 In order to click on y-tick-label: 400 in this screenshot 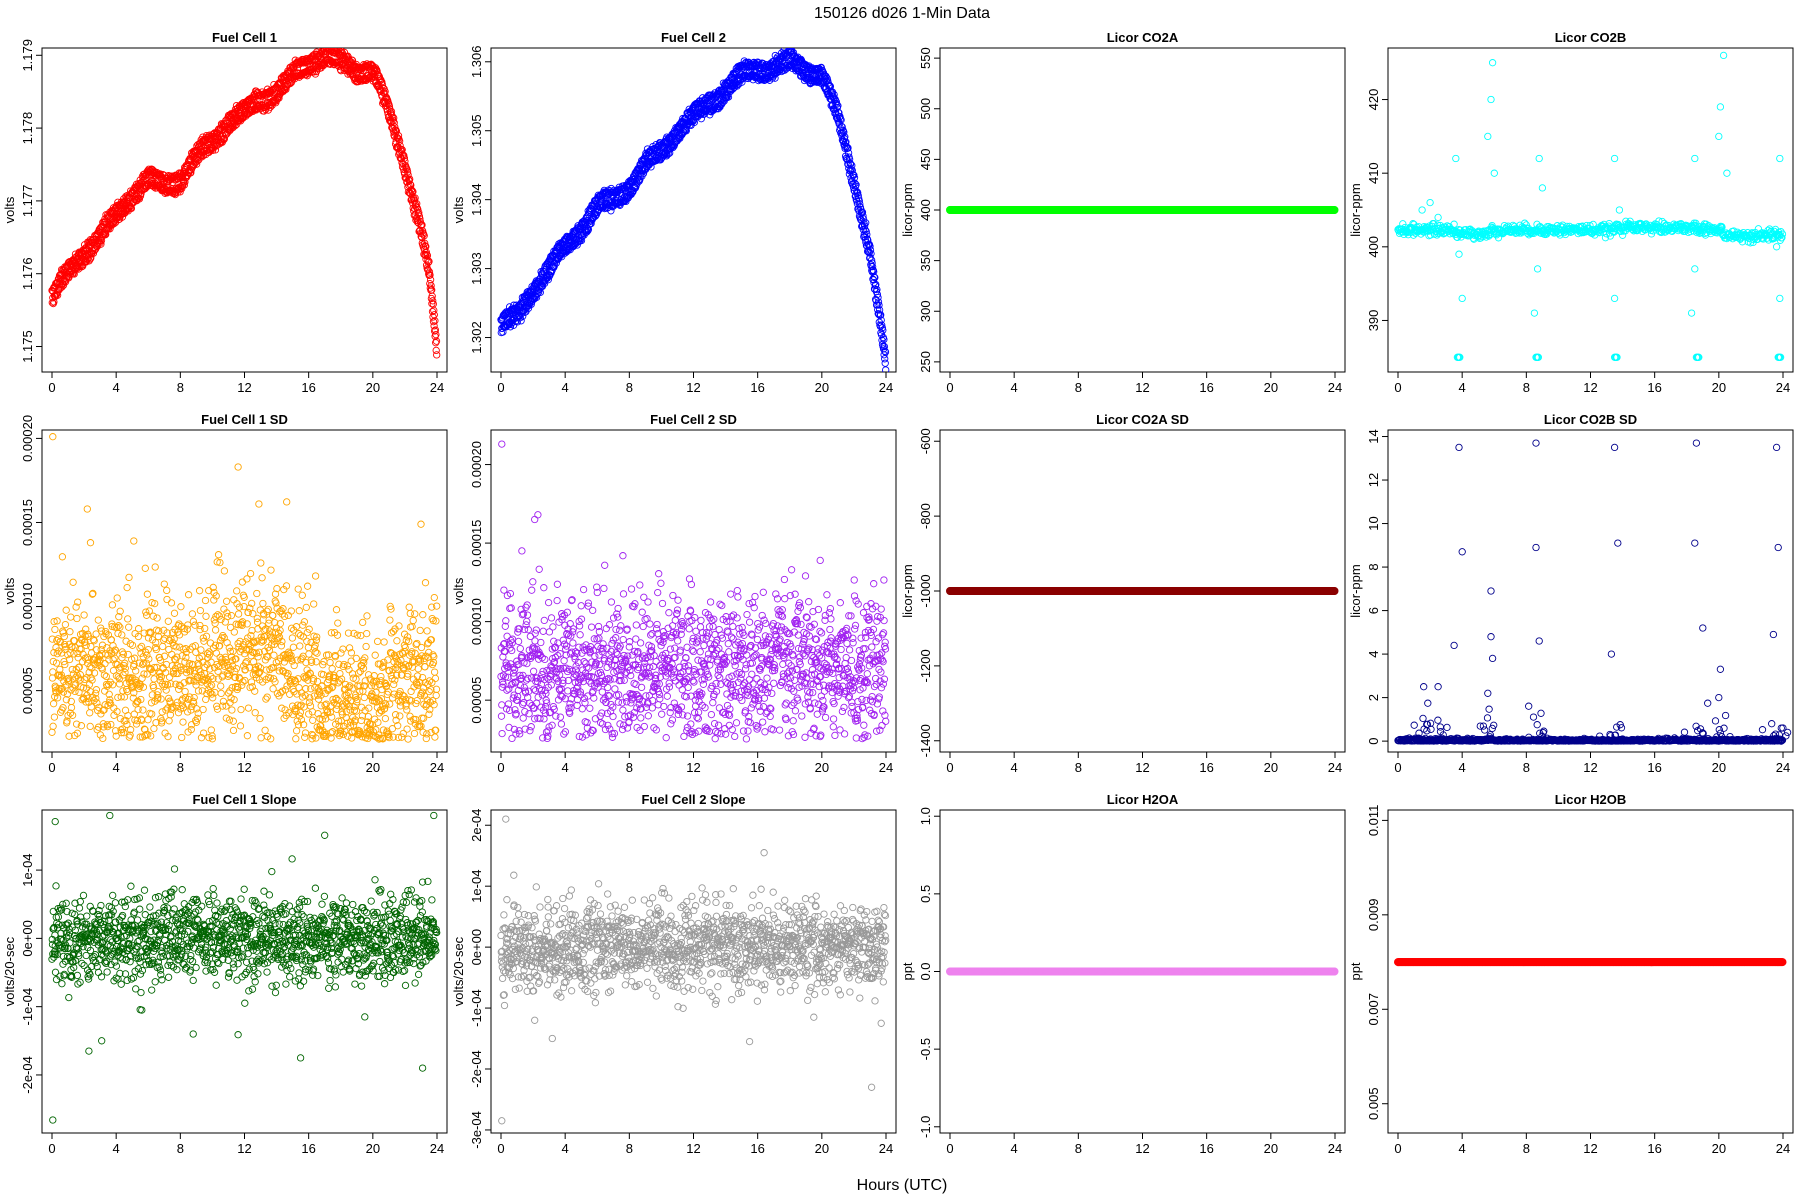, I will do `click(925, 210)`.